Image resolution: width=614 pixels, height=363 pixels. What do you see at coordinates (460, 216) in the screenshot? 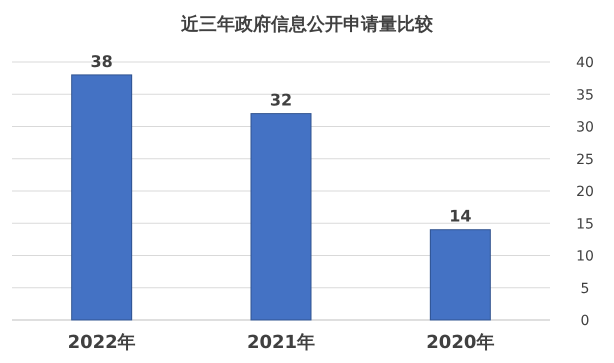
I see `data-label: 14` at bounding box center [460, 216].